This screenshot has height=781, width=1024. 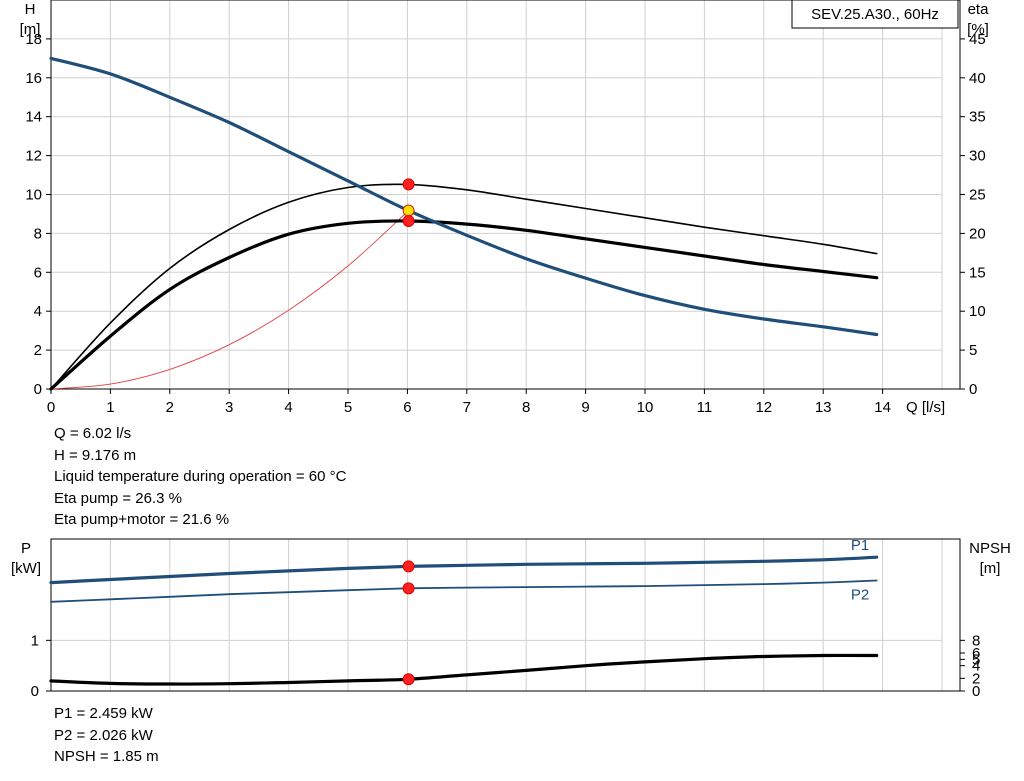 What do you see at coordinates (229, 407) in the screenshot?
I see `x-tick-label: 3` at bounding box center [229, 407].